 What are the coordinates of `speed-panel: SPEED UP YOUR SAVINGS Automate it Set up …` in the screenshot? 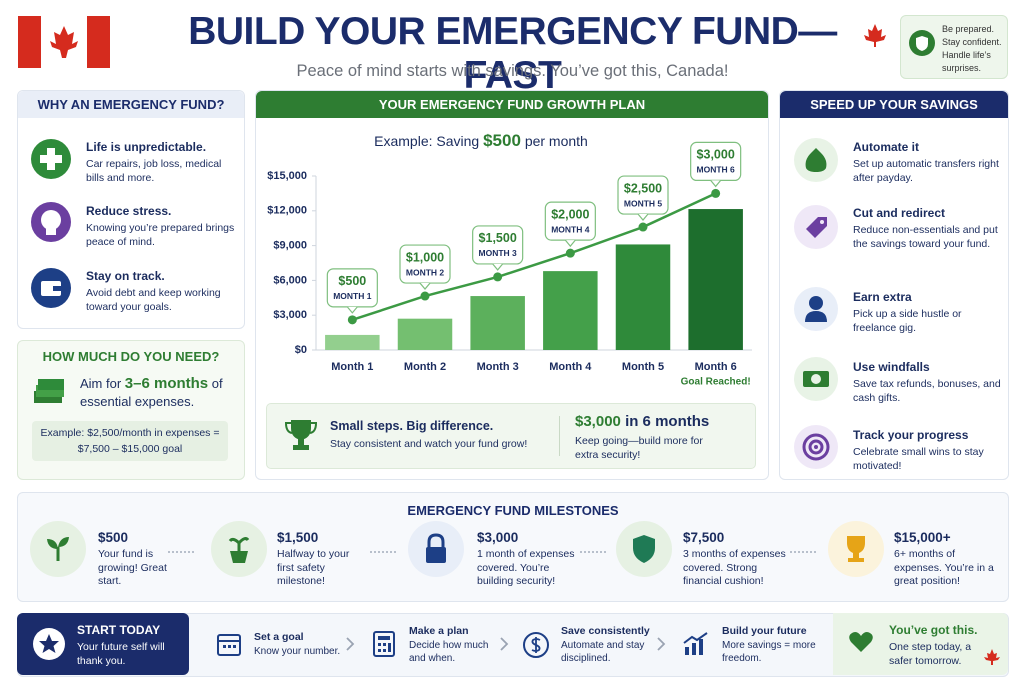 It's located at (894, 285).